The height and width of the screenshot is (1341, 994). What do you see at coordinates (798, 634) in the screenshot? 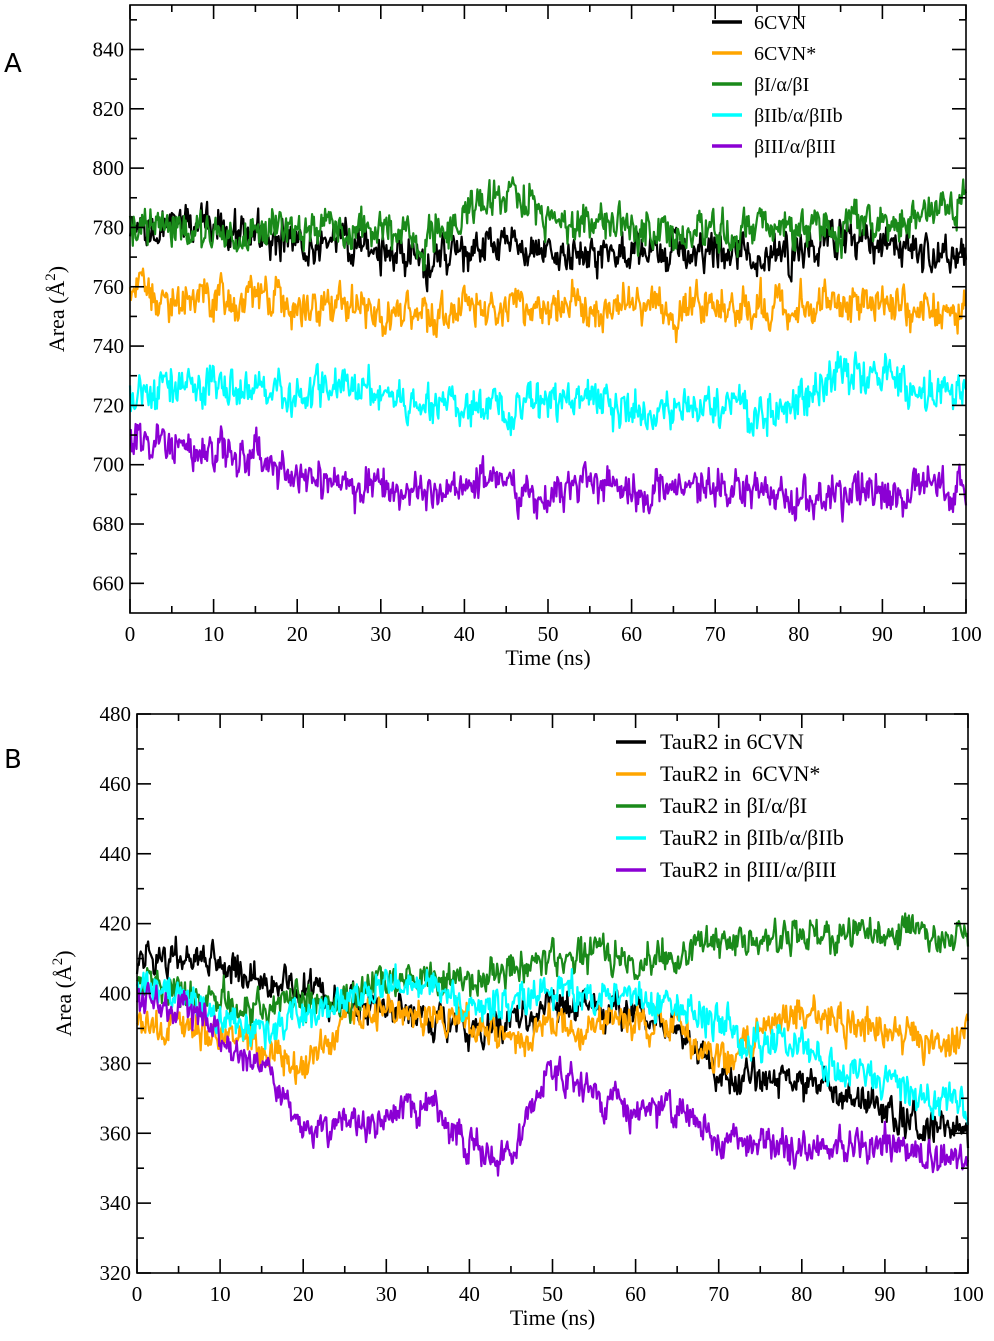
I see `chart-a-x-tick-label: 80` at bounding box center [798, 634].